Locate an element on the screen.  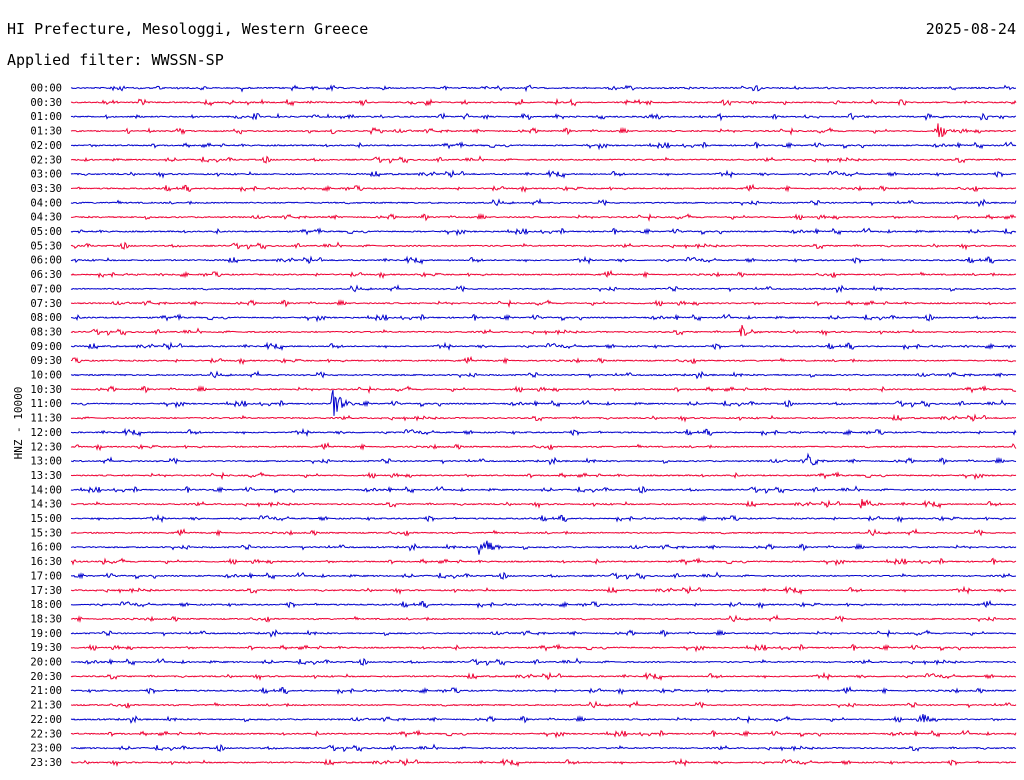
row-label-2200: 22:00 is located at coordinates (46, 720).